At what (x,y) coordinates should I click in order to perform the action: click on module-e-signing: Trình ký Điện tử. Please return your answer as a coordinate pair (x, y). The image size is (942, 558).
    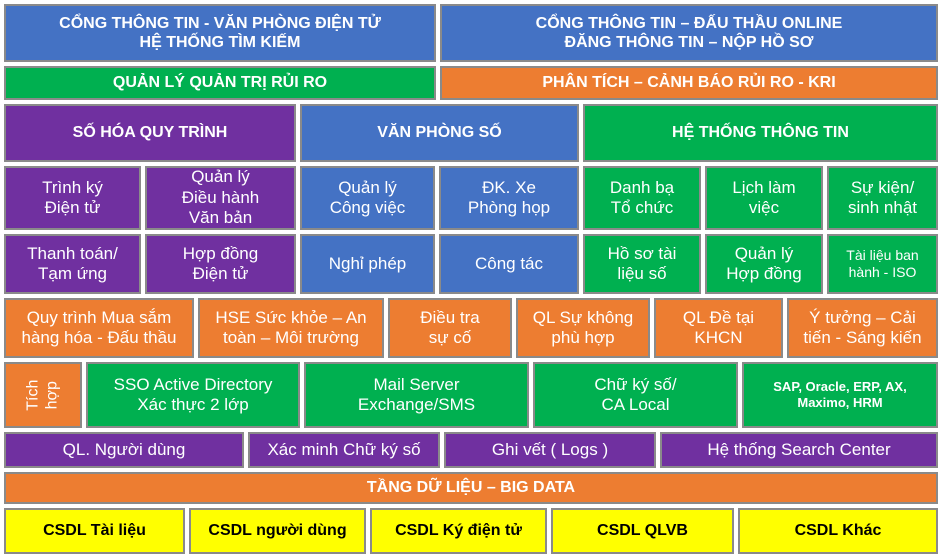
    Looking at the image, I should click on (72, 198).